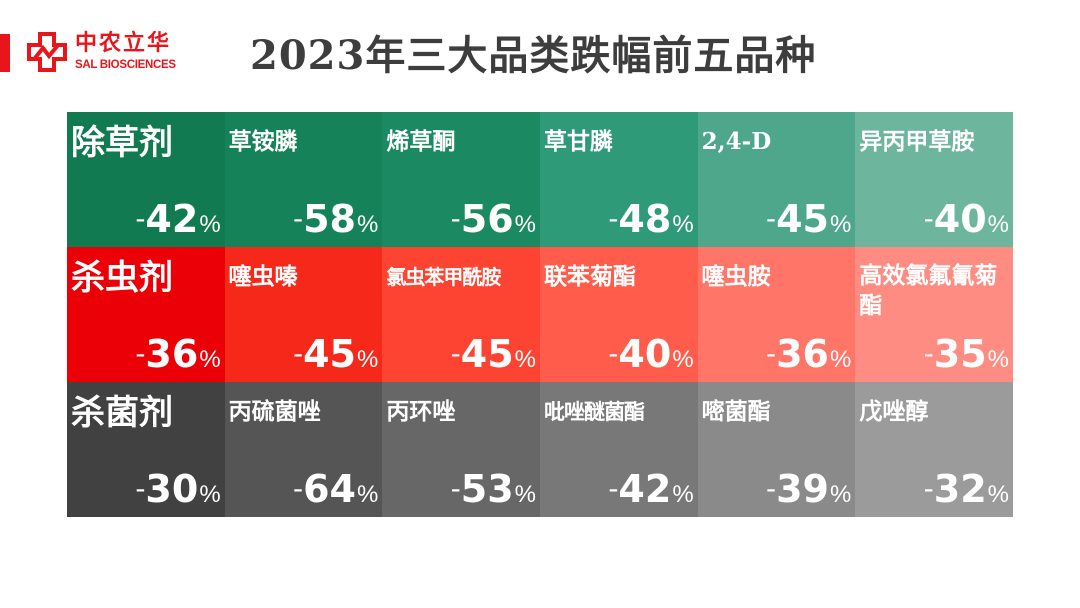 The height and width of the screenshot is (608, 1080). I want to click on product-cell: 草甘膦 -48%, so click(619, 179).